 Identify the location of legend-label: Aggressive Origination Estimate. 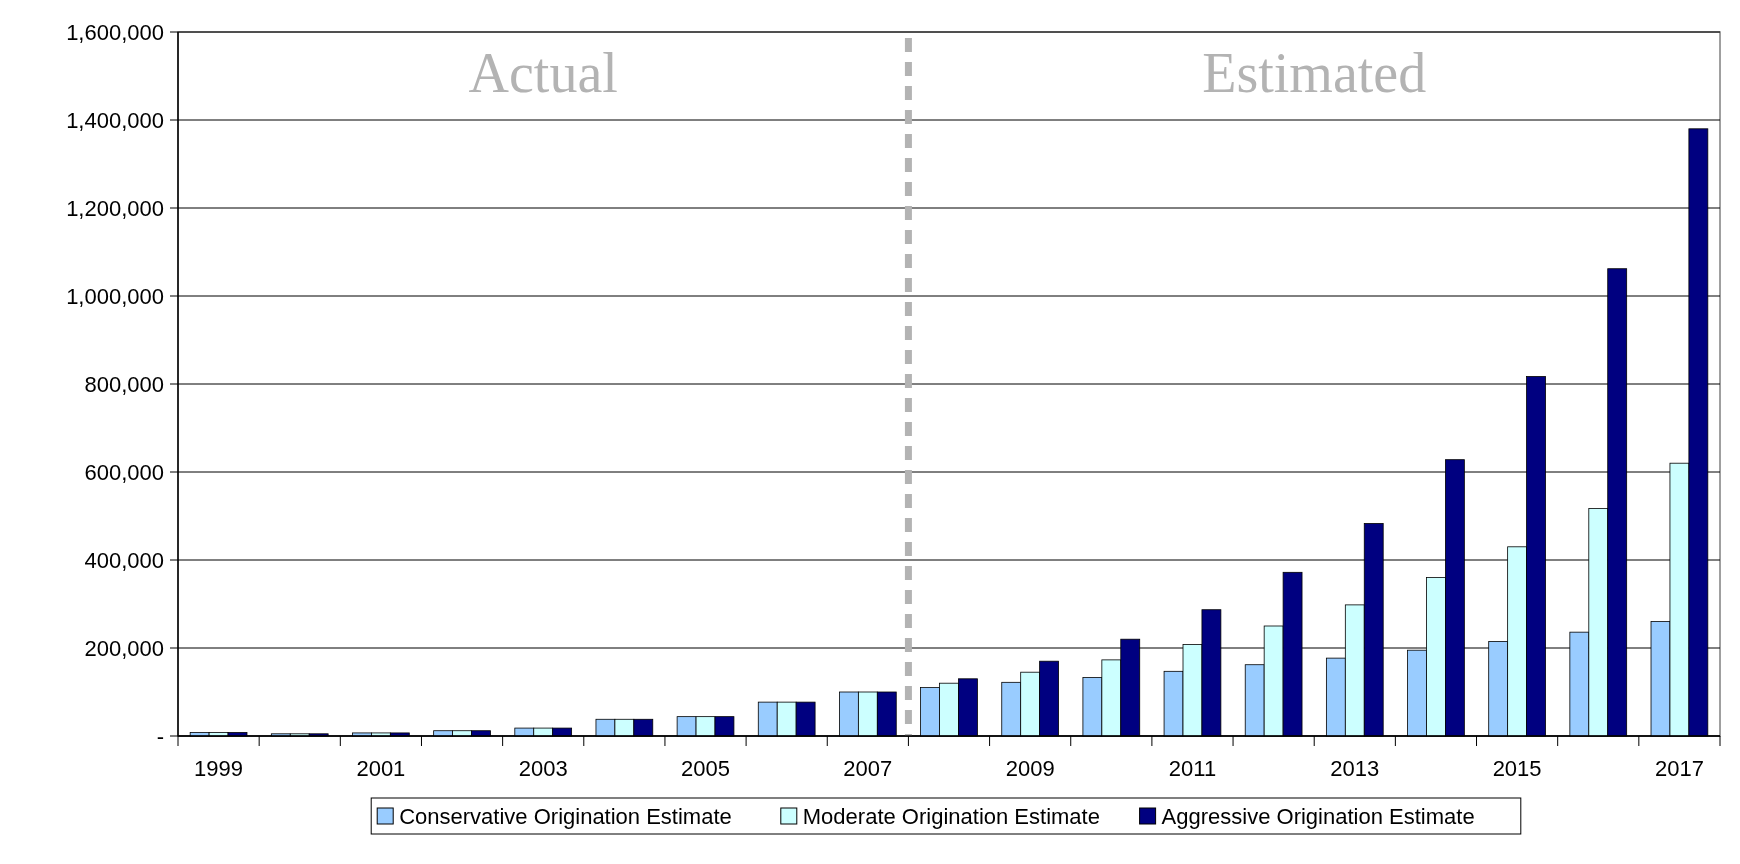
(1318, 816).